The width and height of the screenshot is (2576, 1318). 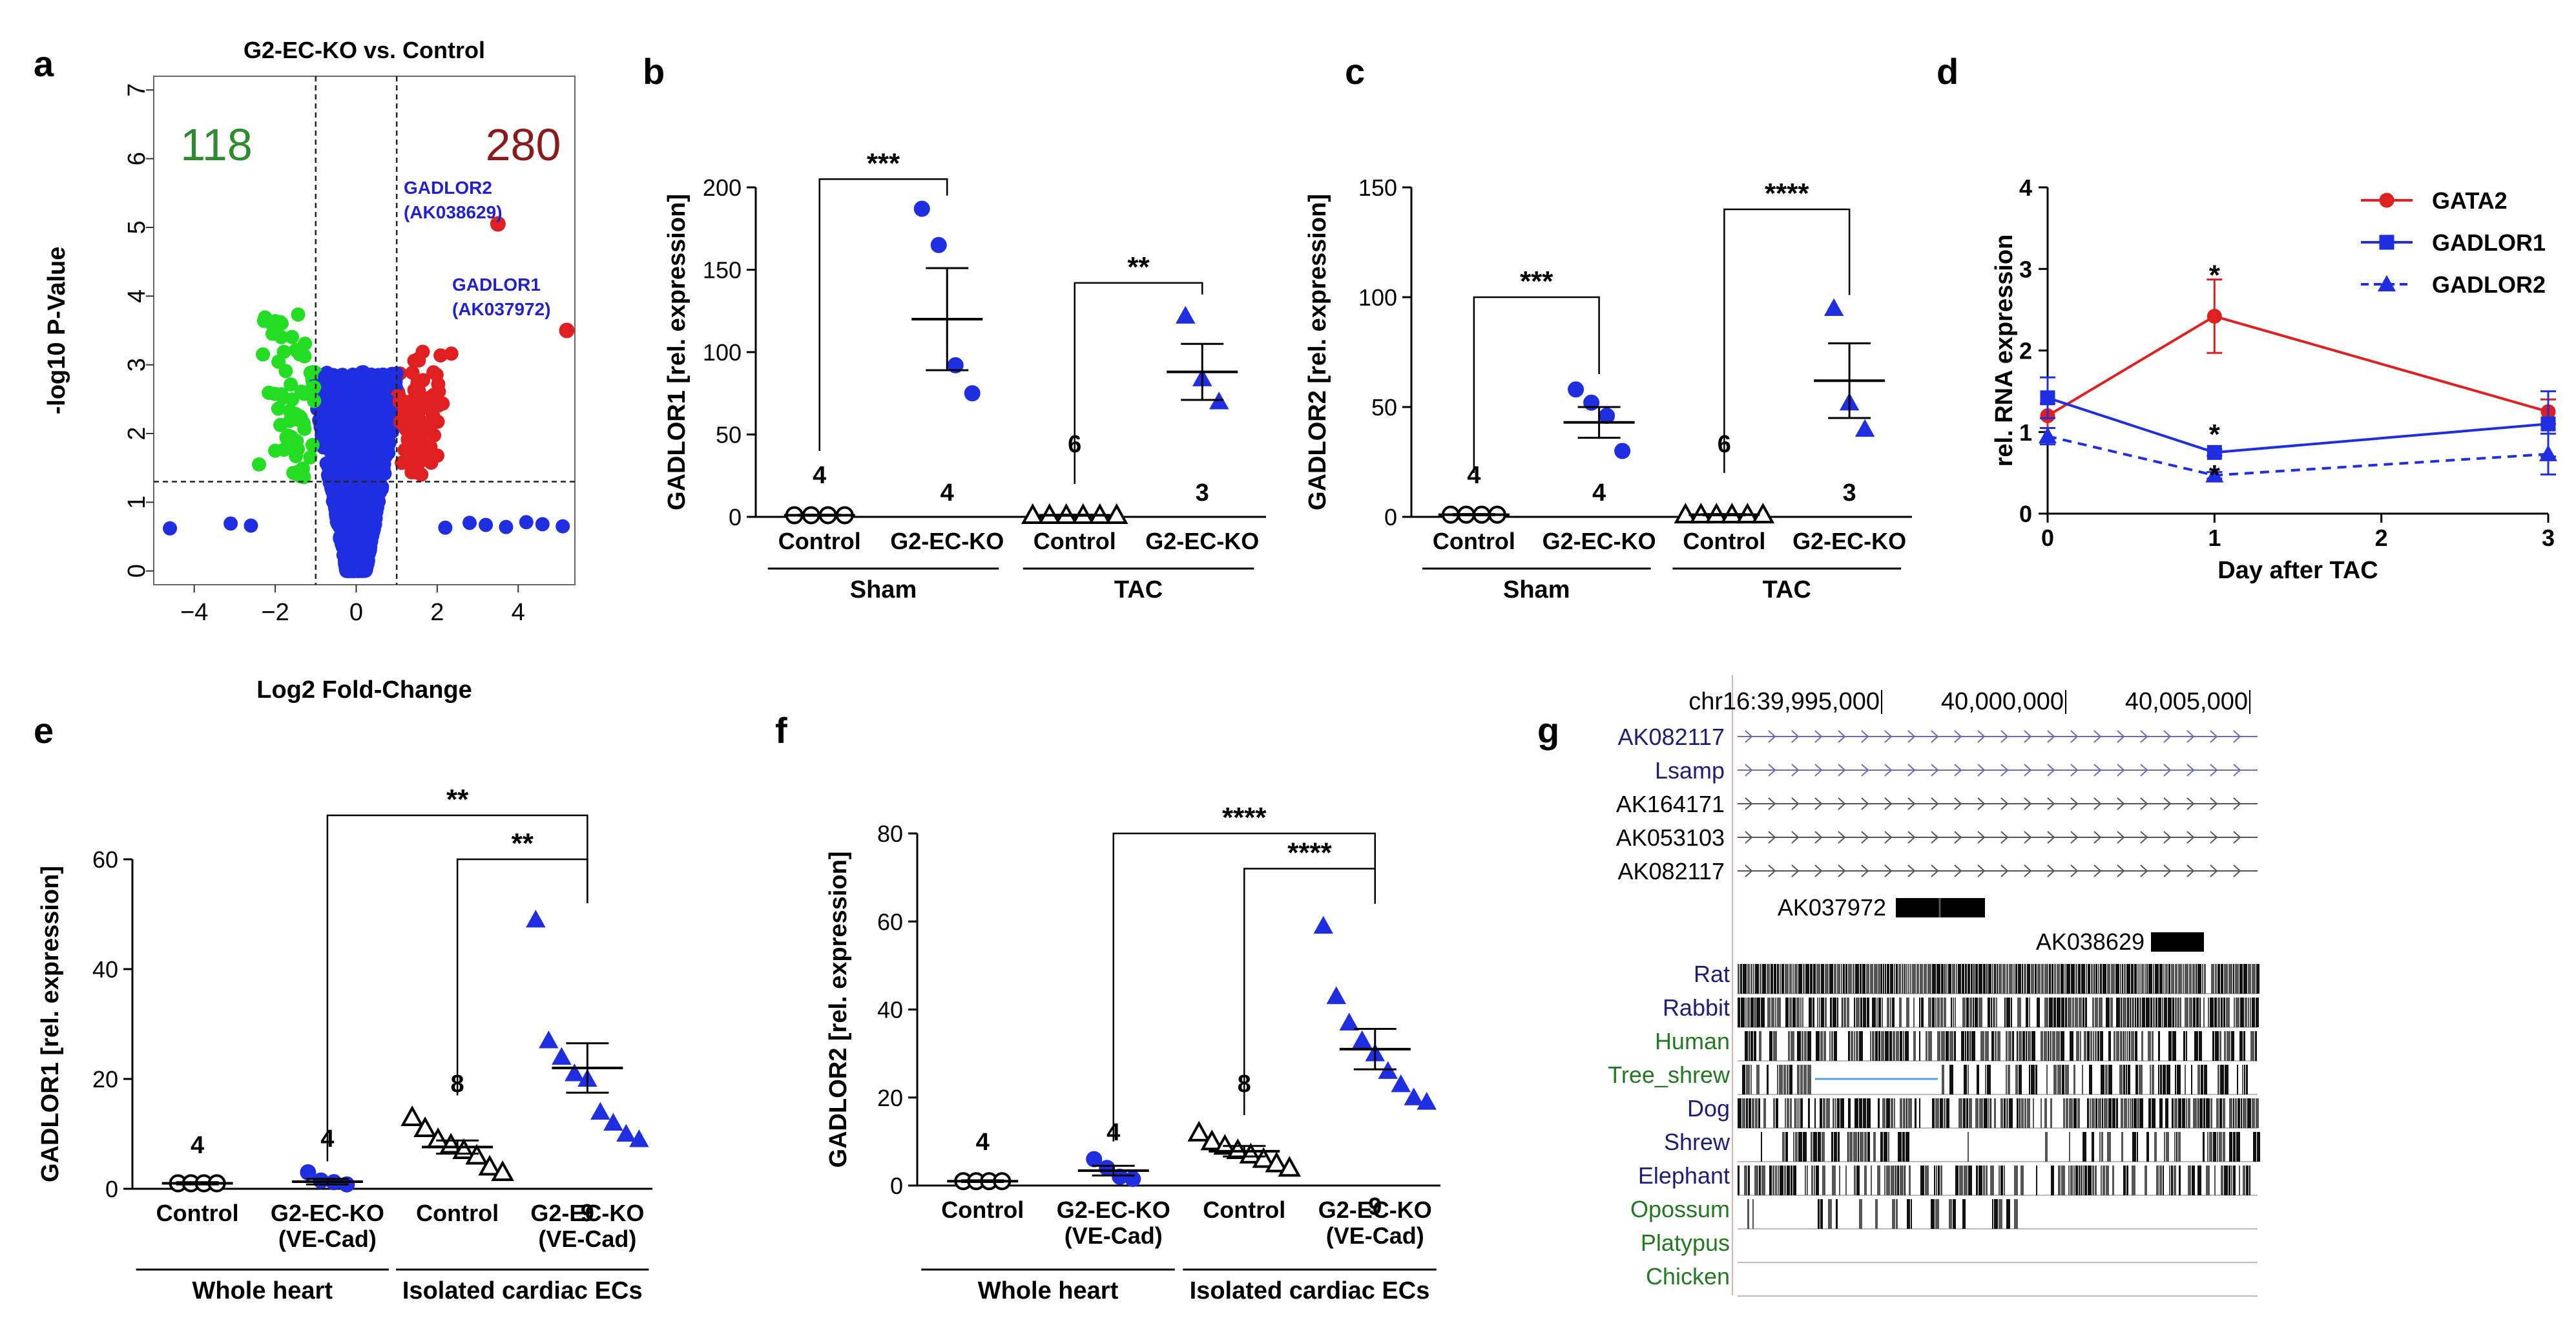 What do you see at coordinates (587, 1239) in the screenshot?
I see `category-label: (VE-Cad)` at bounding box center [587, 1239].